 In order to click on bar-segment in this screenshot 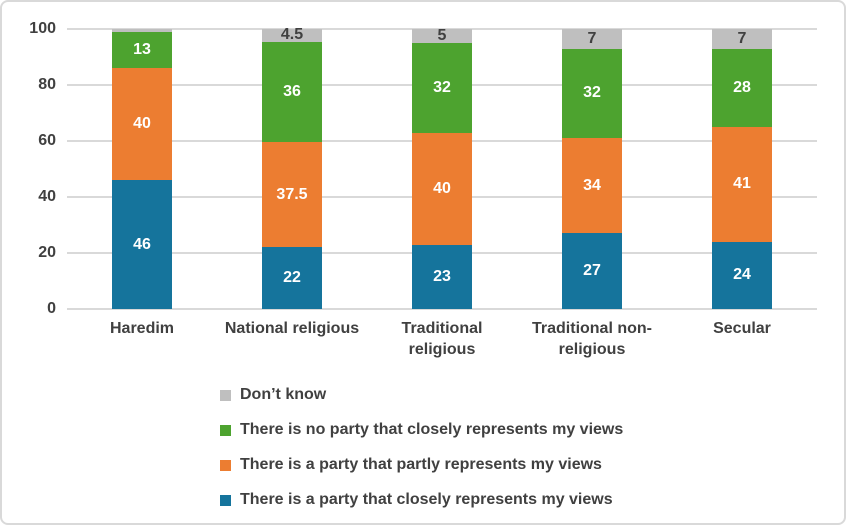, I will do `click(142, 30)`.